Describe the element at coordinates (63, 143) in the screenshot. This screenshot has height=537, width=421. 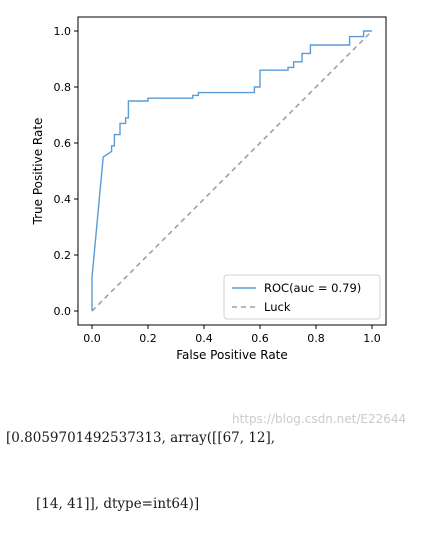
I see `y-tick-label: 0.6` at that location.